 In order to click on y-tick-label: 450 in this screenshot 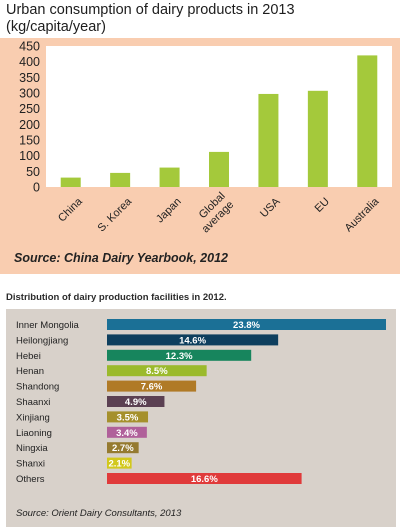, I will do `click(29, 47)`.